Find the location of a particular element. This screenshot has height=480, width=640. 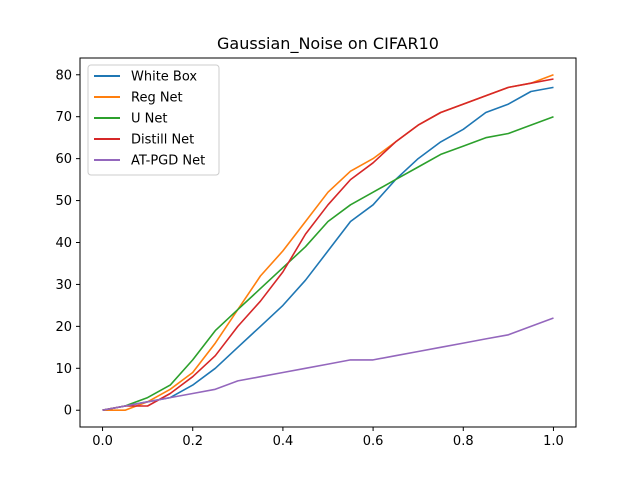

legend-label: AT-PGD Net is located at coordinates (168, 161).